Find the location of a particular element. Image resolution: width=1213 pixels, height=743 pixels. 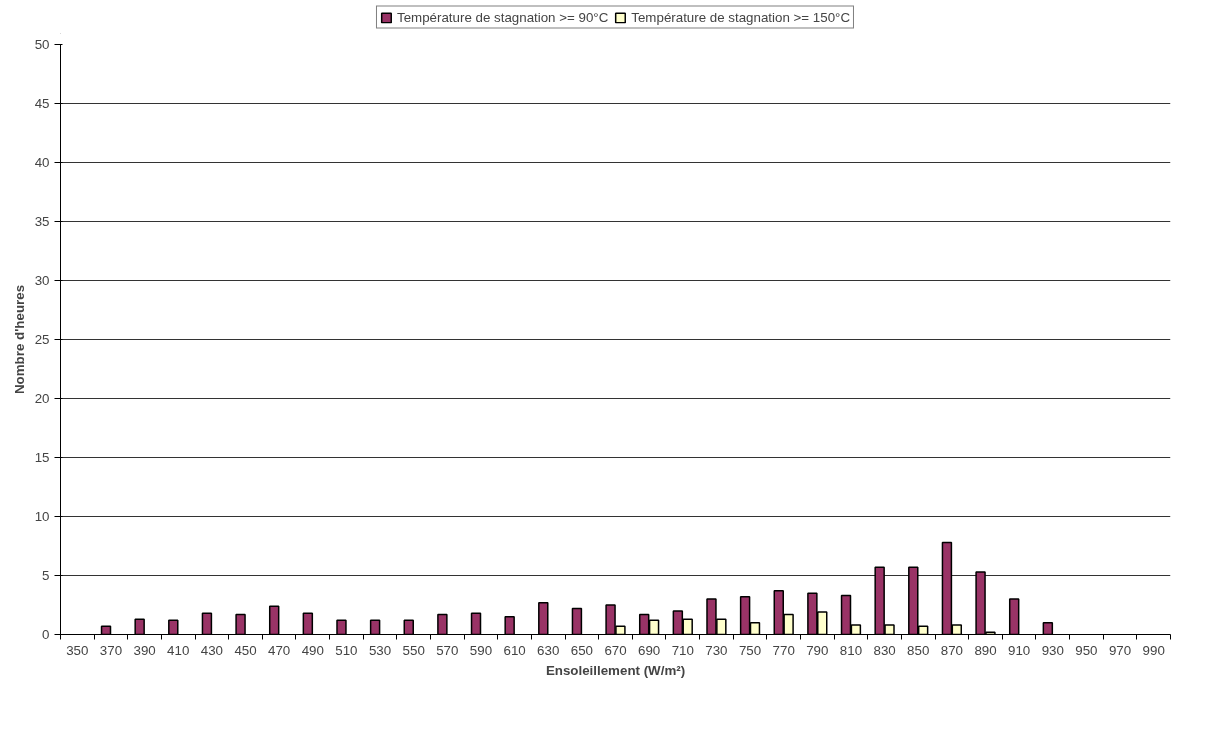

x-tick-label: 650 is located at coordinates (581, 650).